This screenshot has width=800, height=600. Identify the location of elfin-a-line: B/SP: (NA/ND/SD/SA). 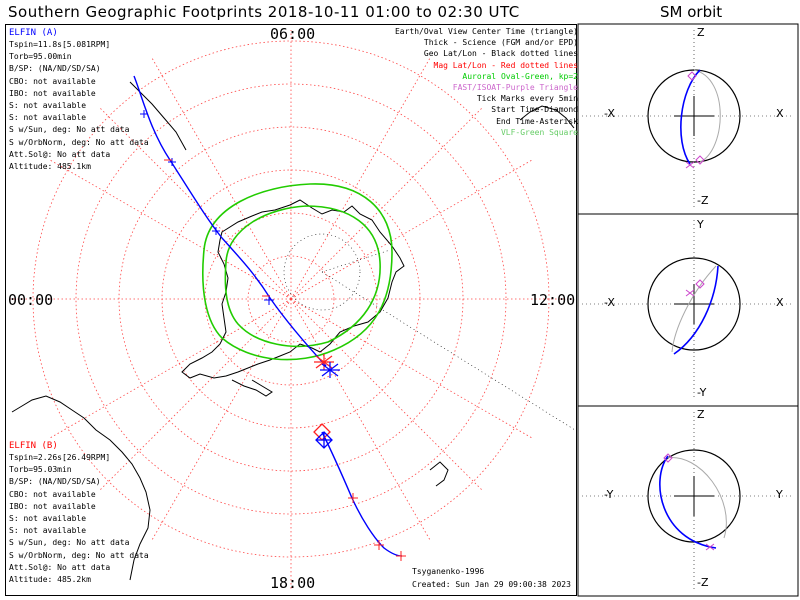
(55, 68).